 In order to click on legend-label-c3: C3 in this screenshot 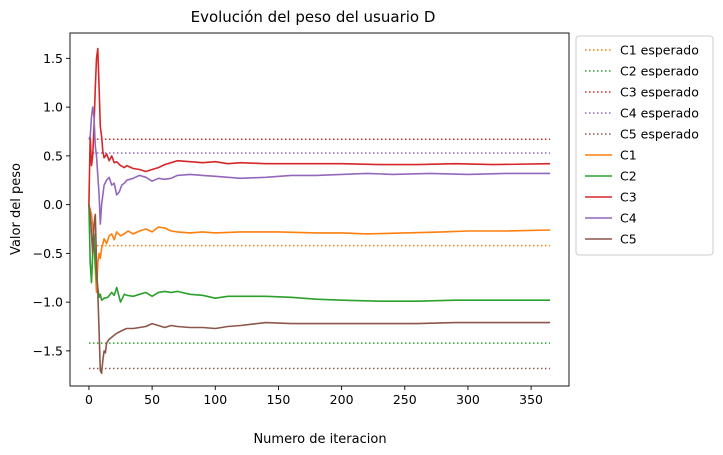, I will do `click(628, 197)`.